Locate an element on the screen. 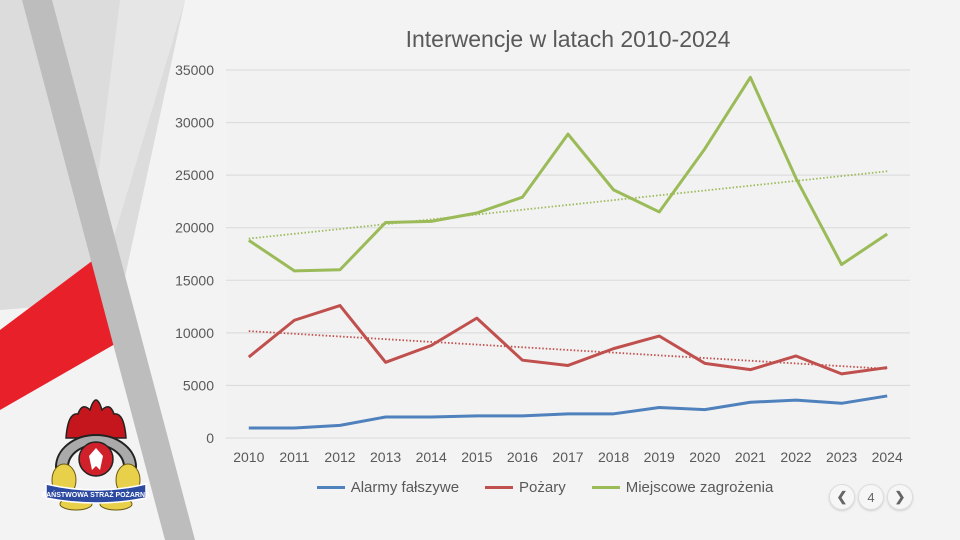 Image resolution: width=960 pixels, height=540 pixels. chevron-left-icon: ❮ is located at coordinates (842, 496).